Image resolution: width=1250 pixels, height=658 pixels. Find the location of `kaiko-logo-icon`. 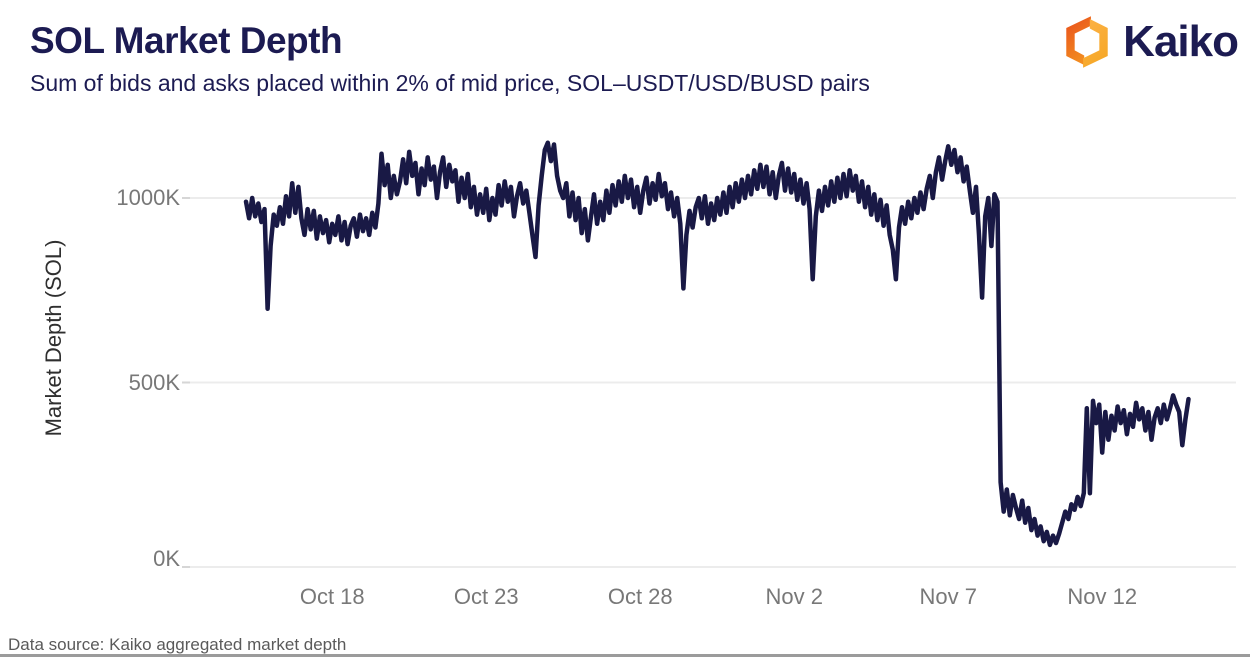

kaiko-logo-icon is located at coordinates (1087, 42).